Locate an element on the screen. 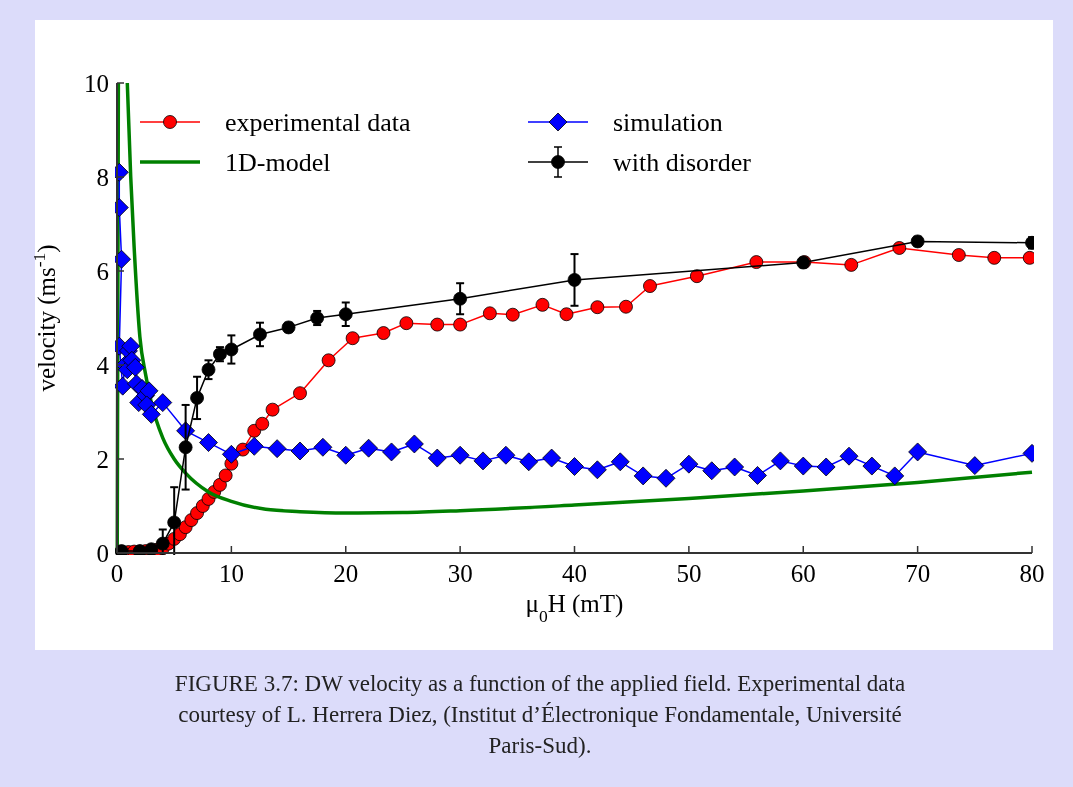  x-tick-label: 70 is located at coordinates (918, 573).